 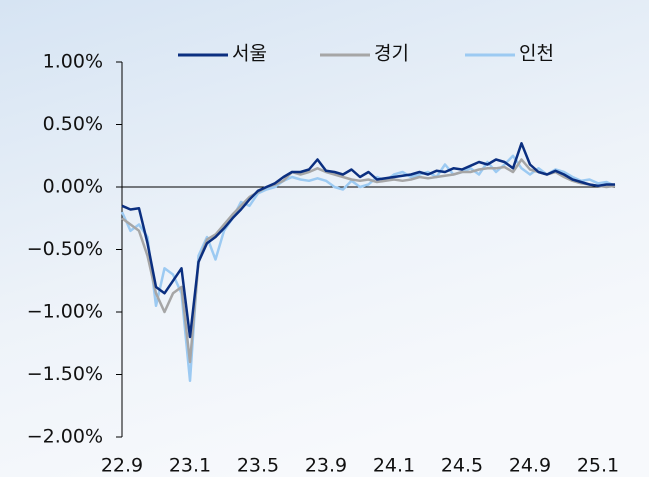 What do you see at coordinates (65, 437) in the screenshot?
I see `y-tick-label: −2.00%` at bounding box center [65, 437].